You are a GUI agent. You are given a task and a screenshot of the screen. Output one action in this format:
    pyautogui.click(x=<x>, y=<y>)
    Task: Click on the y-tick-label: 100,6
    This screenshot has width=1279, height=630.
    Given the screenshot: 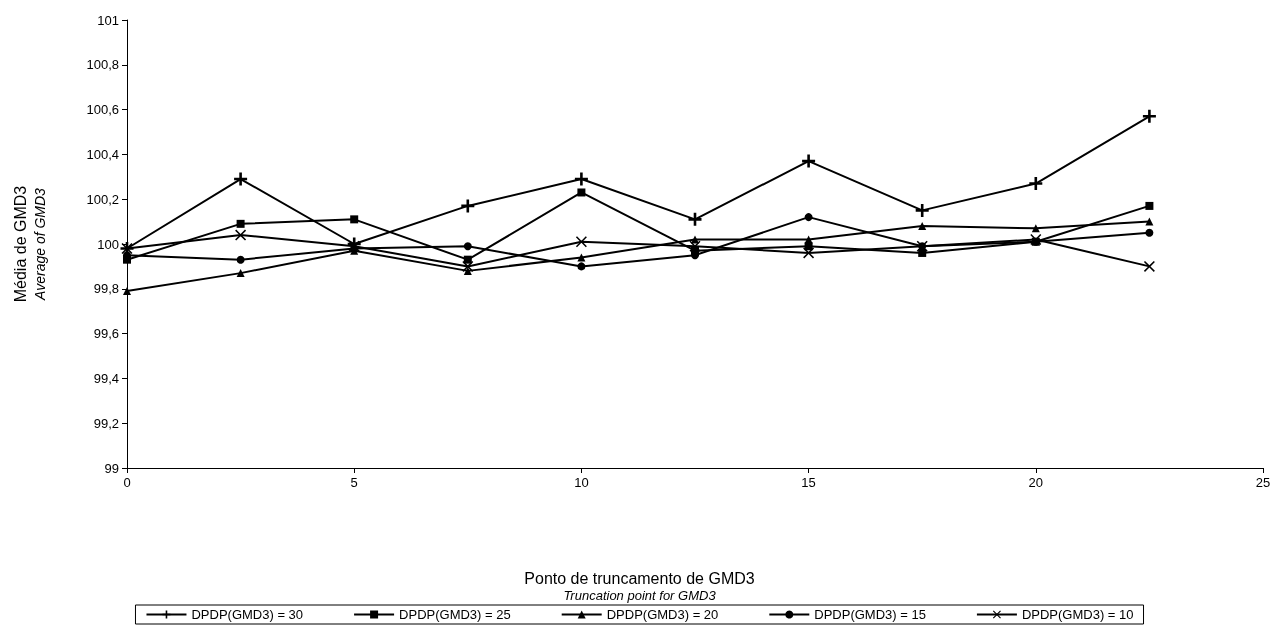 What is the action you would take?
    pyautogui.click(x=102, y=110)
    